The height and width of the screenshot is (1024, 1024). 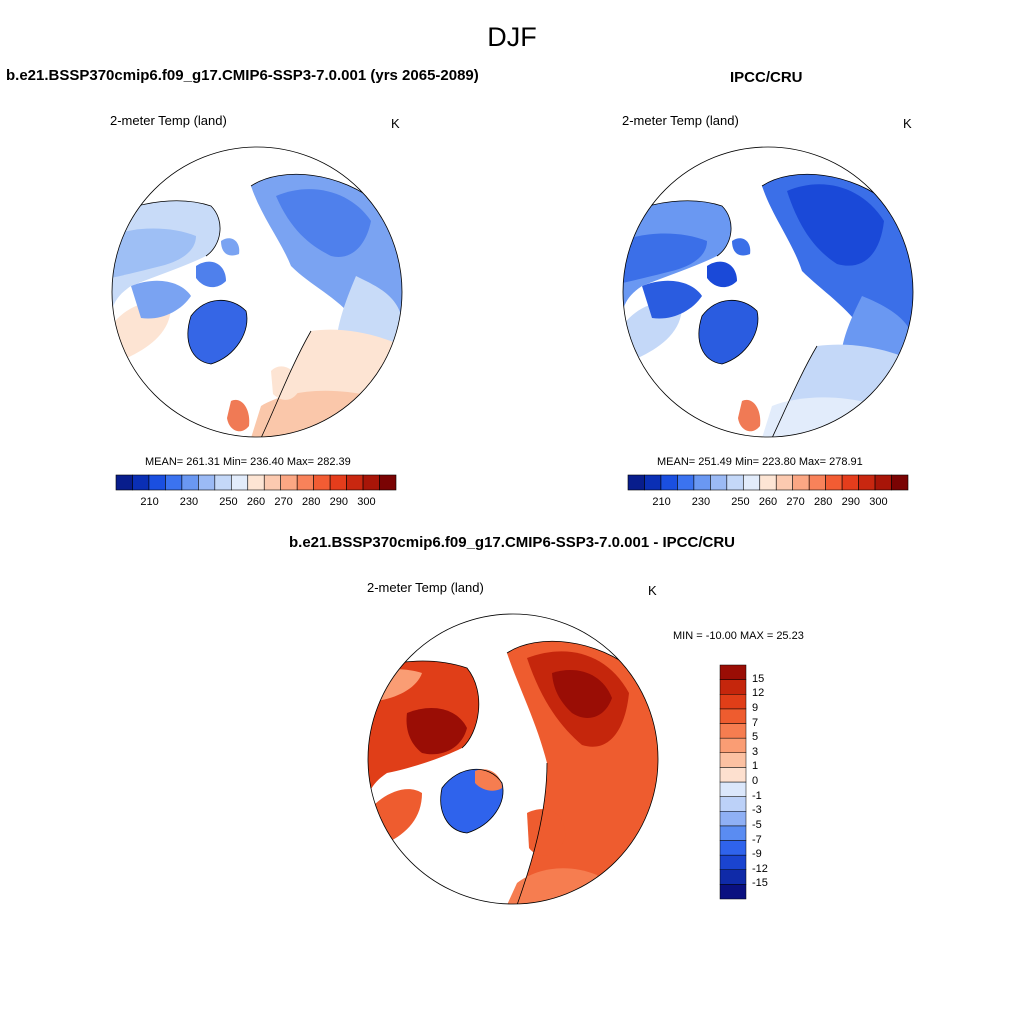 I want to click on panel-3-range: MIN = -10.00 MAX = 25.23, so click(x=738, y=636).